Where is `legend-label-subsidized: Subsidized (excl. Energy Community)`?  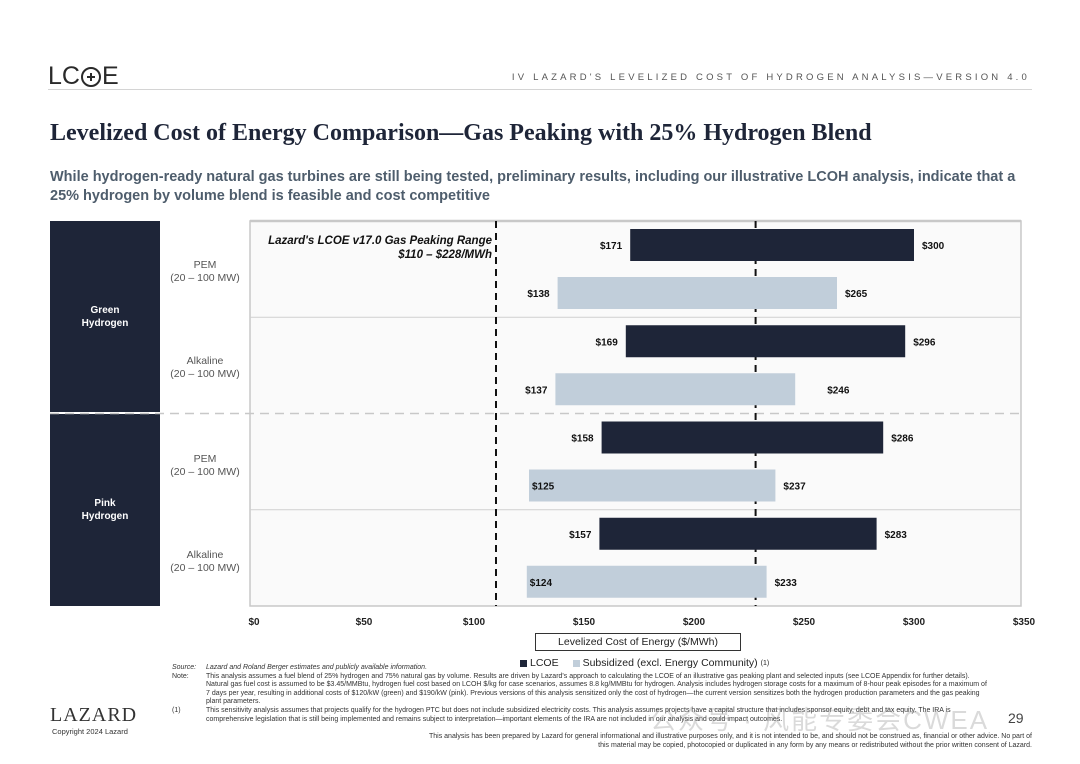
legend-label-subsidized: Subsidized (excl. Energy Community) is located at coordinates (670, 663).